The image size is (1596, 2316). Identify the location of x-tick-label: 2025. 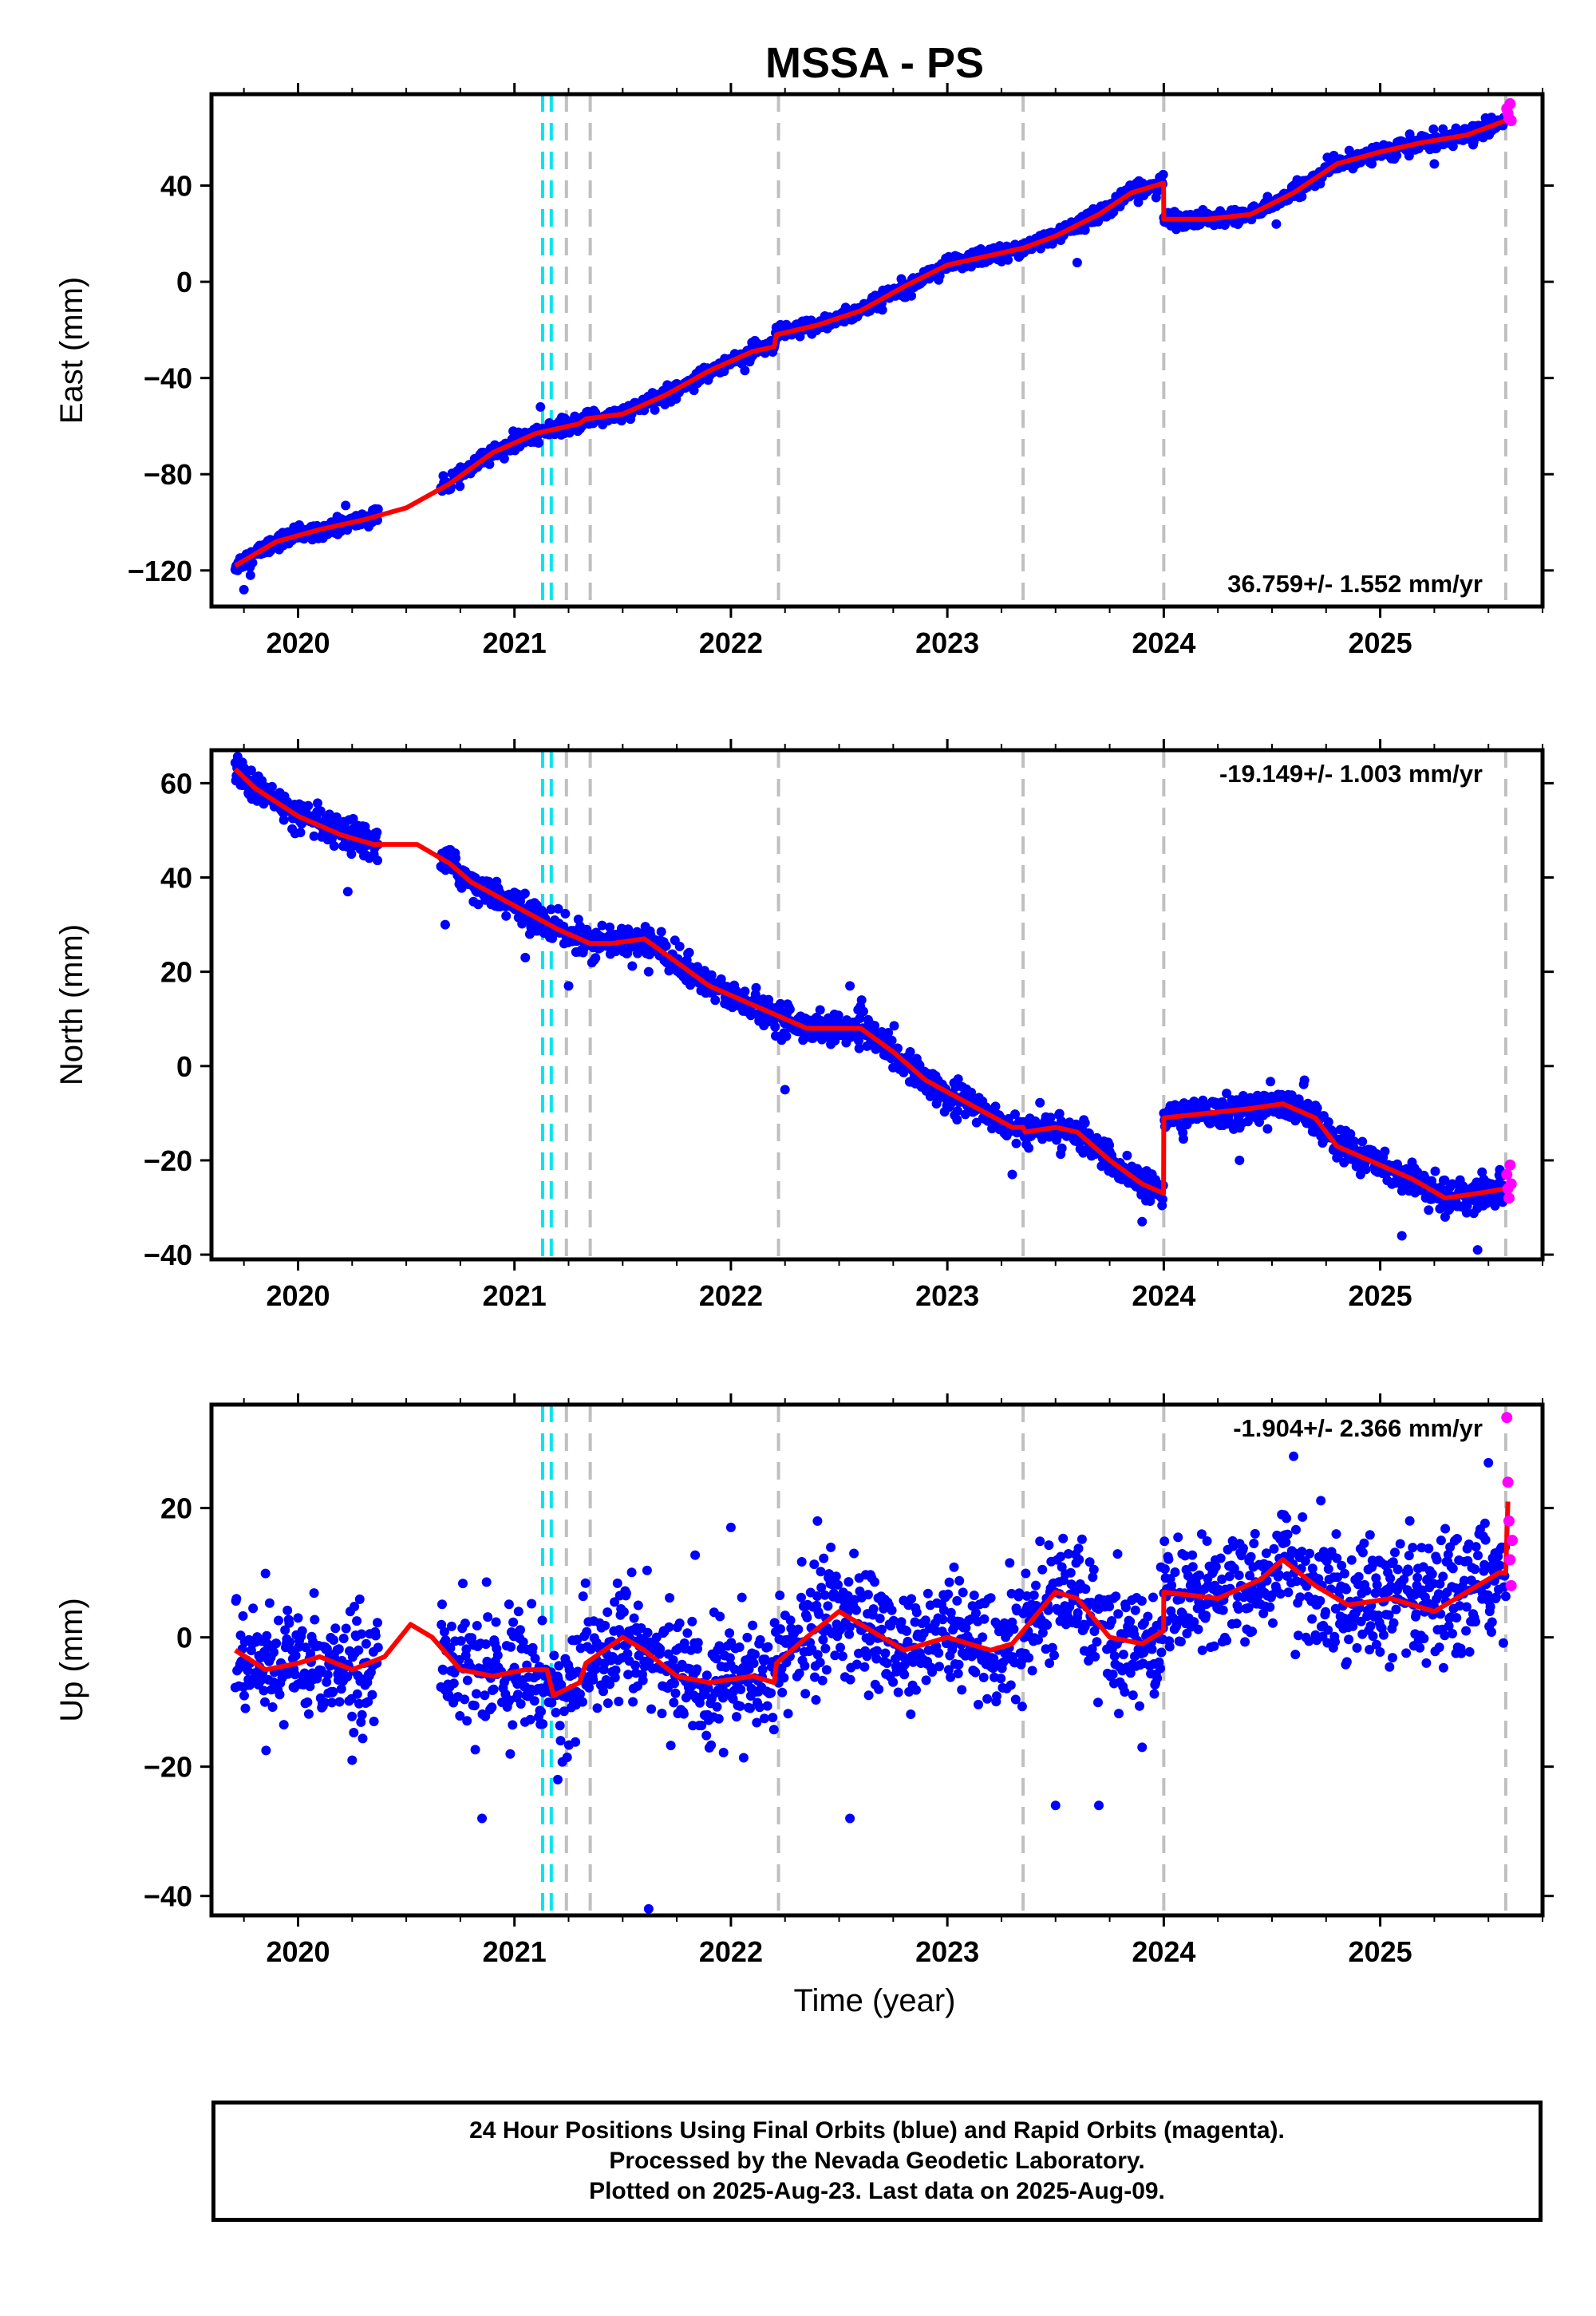
(1380, 642).